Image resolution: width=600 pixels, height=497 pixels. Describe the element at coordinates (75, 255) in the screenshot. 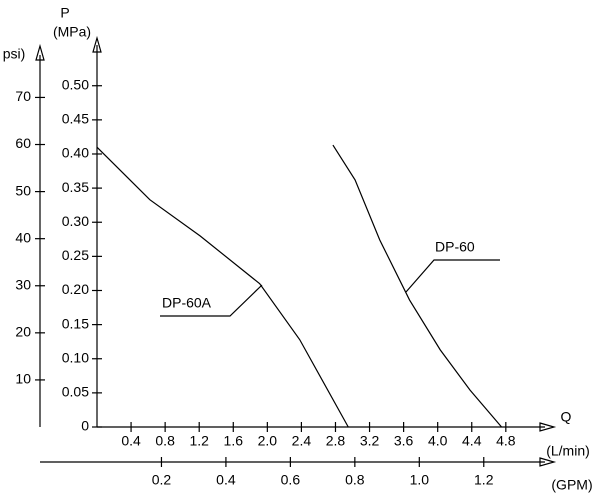

I see `y-tick-label: 0.25` at that location.